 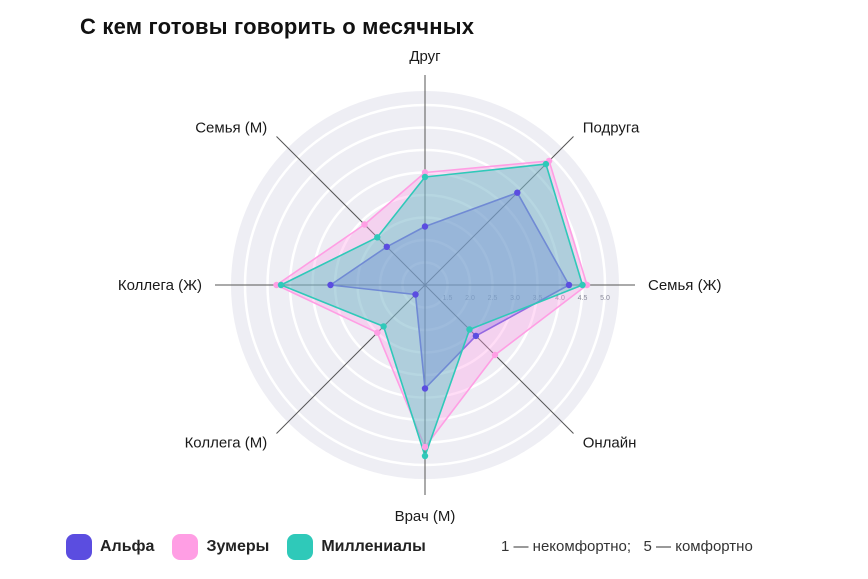 What do you see at coordinates (538, 298) in the screenshot?
I see `tick-label: 3.5` at bounding box center [538, 298].